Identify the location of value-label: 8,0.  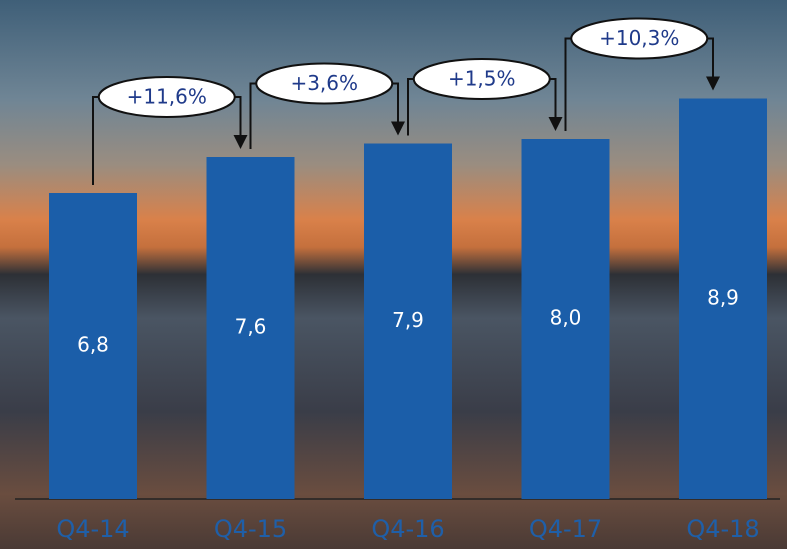
(566, 318).